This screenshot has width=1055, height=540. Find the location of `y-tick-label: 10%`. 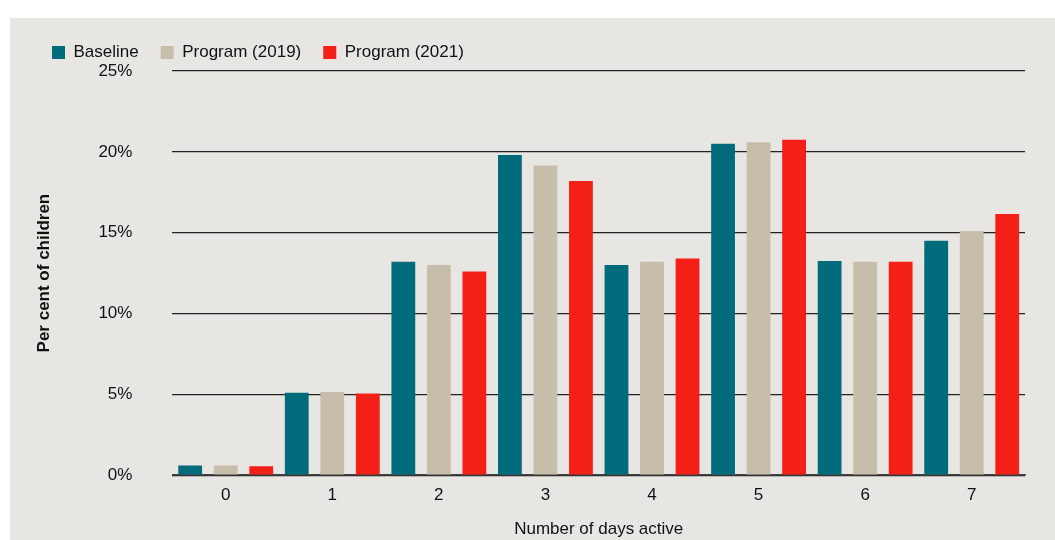

y-tick-label: 10% is located at coordinates (115, 313).